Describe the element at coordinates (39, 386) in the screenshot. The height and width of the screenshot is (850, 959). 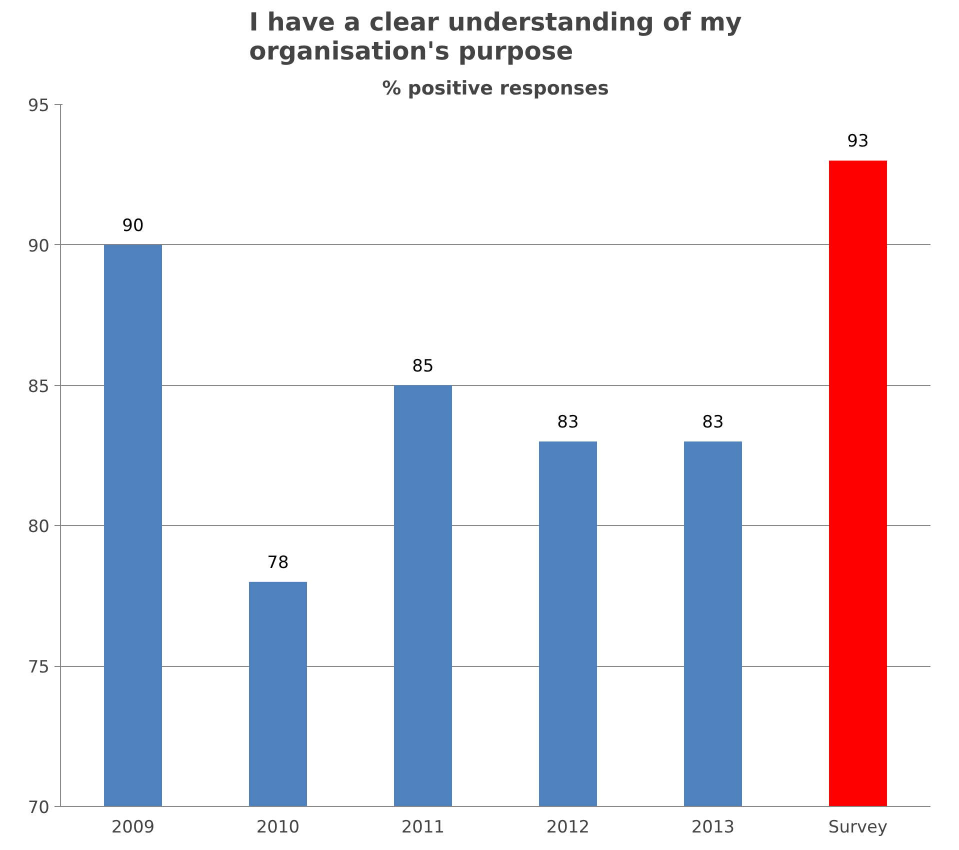
I see `y-tick-label: 85` at that location.